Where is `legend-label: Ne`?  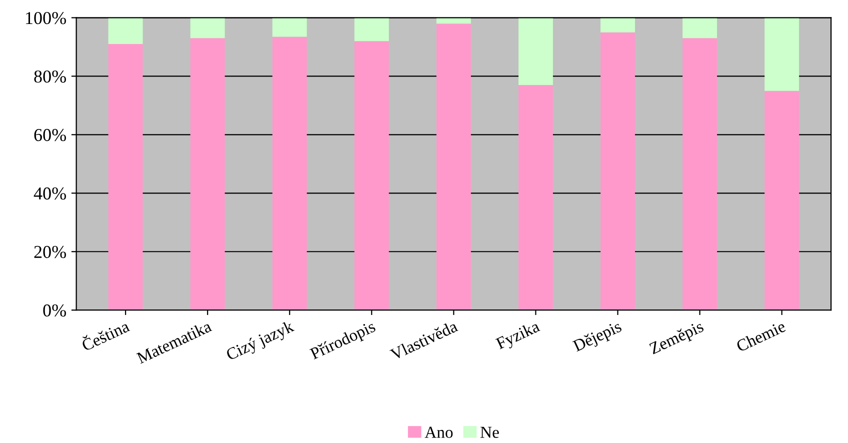 legend-label: Ne is located at coordinates (489, 432).